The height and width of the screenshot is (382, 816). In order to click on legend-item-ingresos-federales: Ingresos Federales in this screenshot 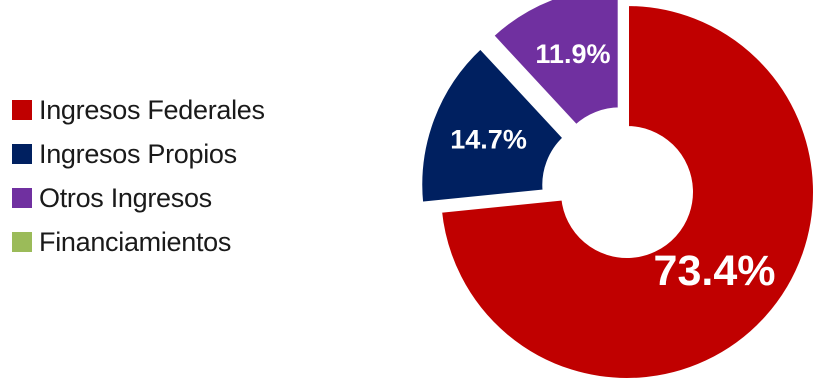, I will do `click(162, 110)`.